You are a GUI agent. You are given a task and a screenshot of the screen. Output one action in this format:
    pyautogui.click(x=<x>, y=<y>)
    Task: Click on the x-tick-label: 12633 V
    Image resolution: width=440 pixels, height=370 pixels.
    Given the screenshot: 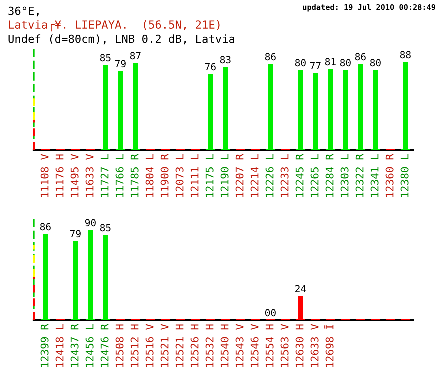 What is the action you would take?
    pyautogui.click(x=314, y=346)
    